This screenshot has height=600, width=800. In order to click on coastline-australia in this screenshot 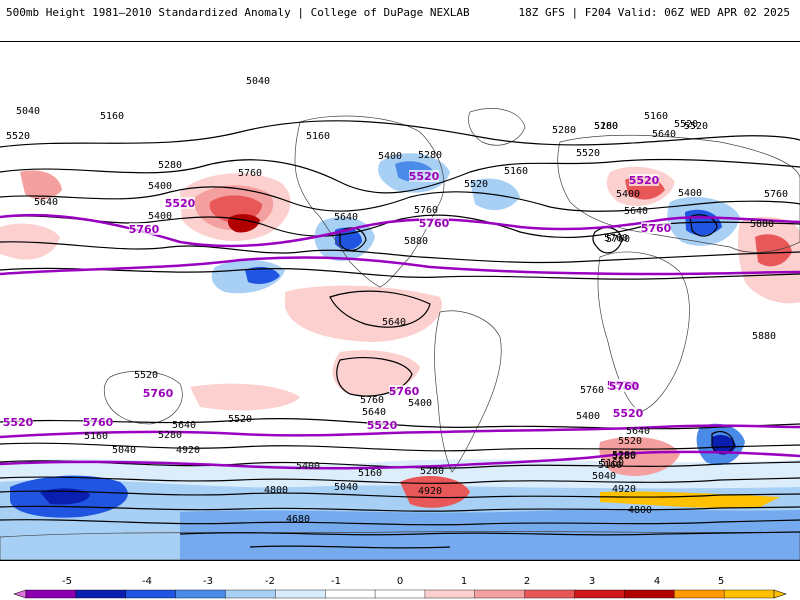, I will do `click(143, 397)`.